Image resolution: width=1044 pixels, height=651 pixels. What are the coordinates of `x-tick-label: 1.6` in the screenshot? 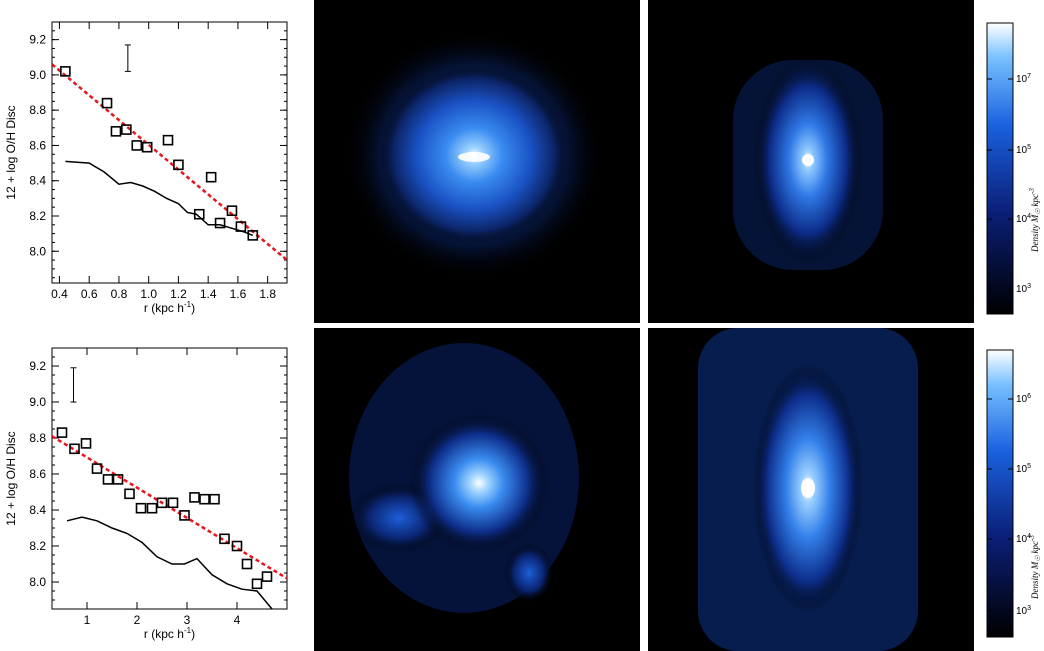 It's located at (238, 294).